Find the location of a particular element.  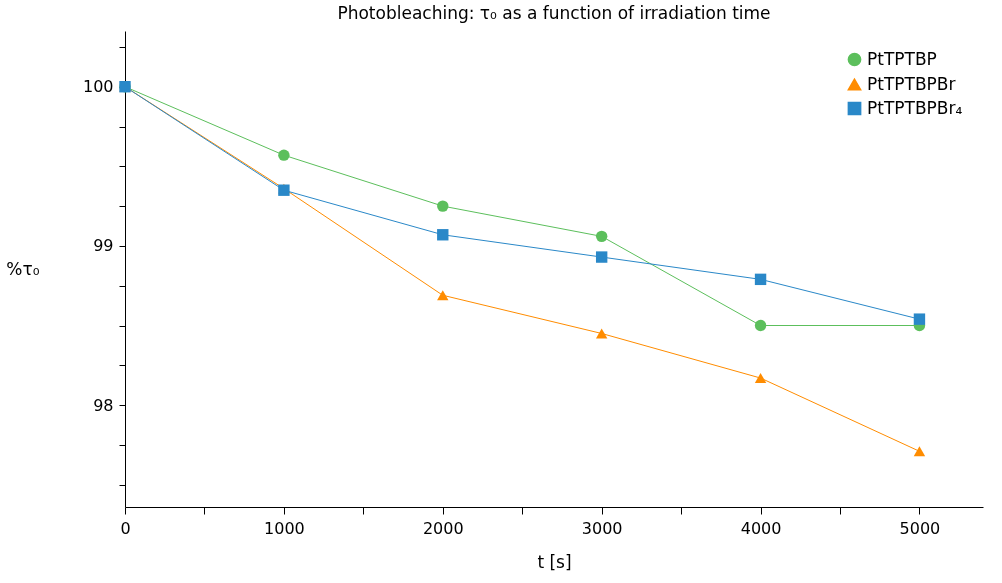

x-tick-label: 0 is located at coordinates (125, 528).